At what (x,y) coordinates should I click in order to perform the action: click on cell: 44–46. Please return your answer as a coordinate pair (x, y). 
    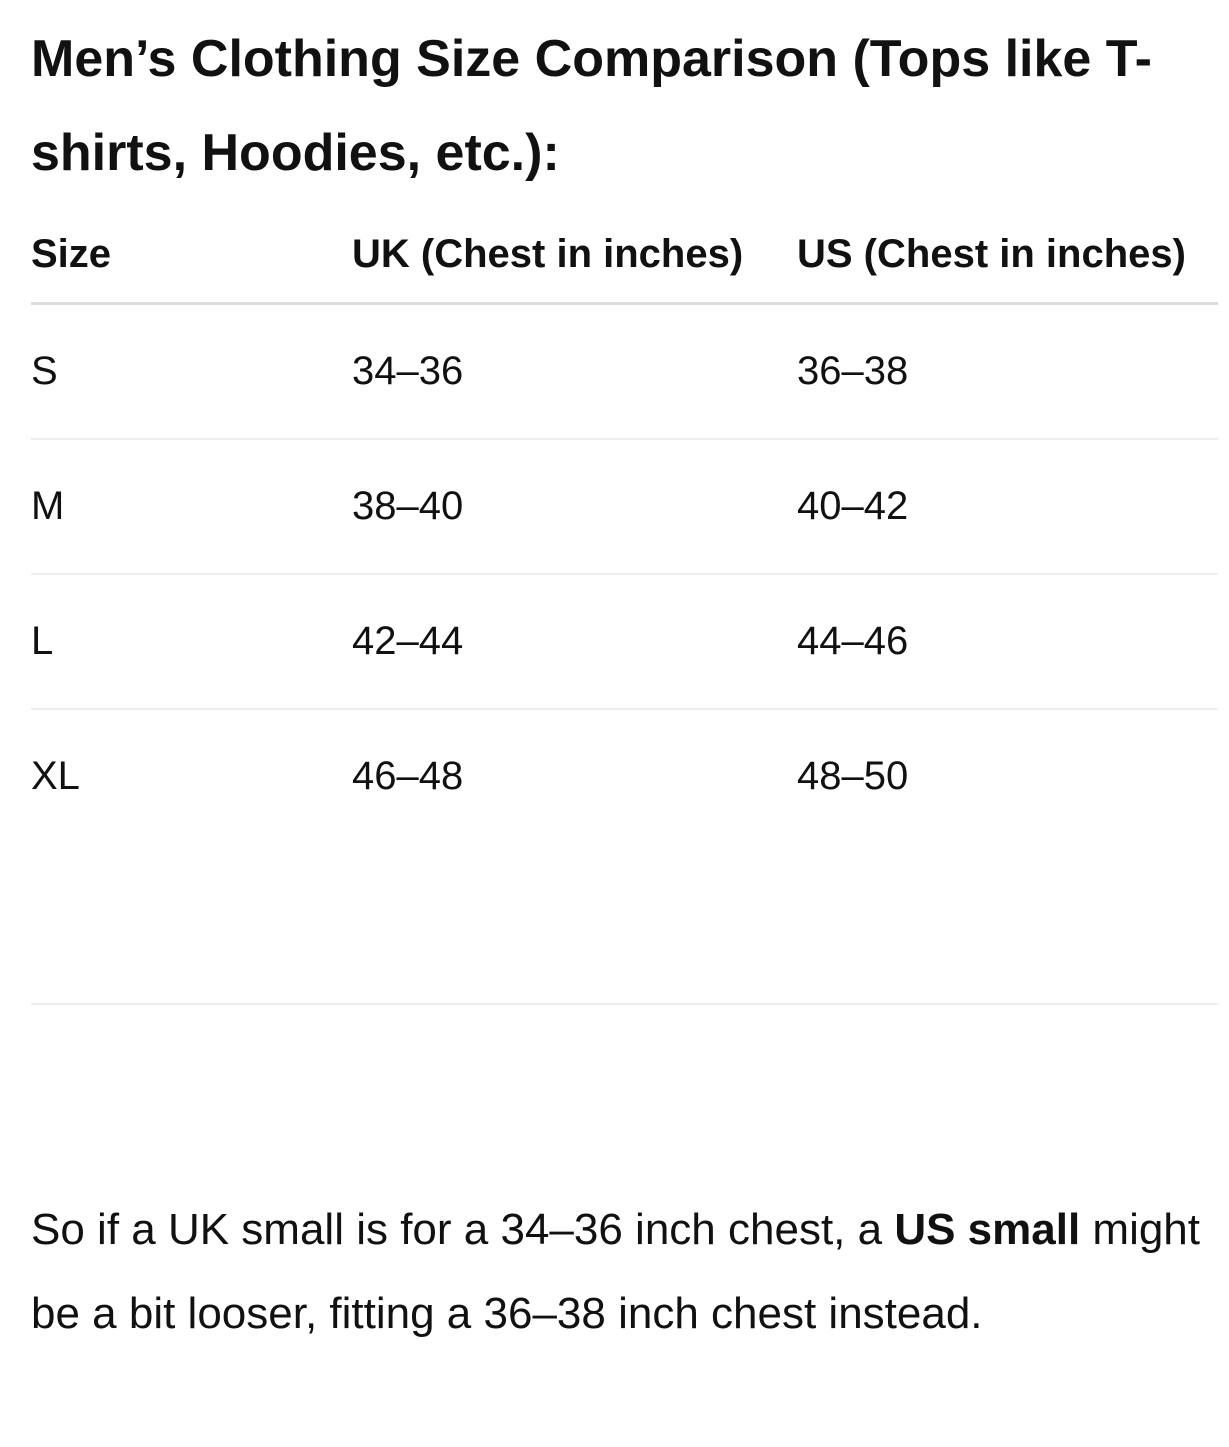
    Looking at the image, I should click on (1007, 642).